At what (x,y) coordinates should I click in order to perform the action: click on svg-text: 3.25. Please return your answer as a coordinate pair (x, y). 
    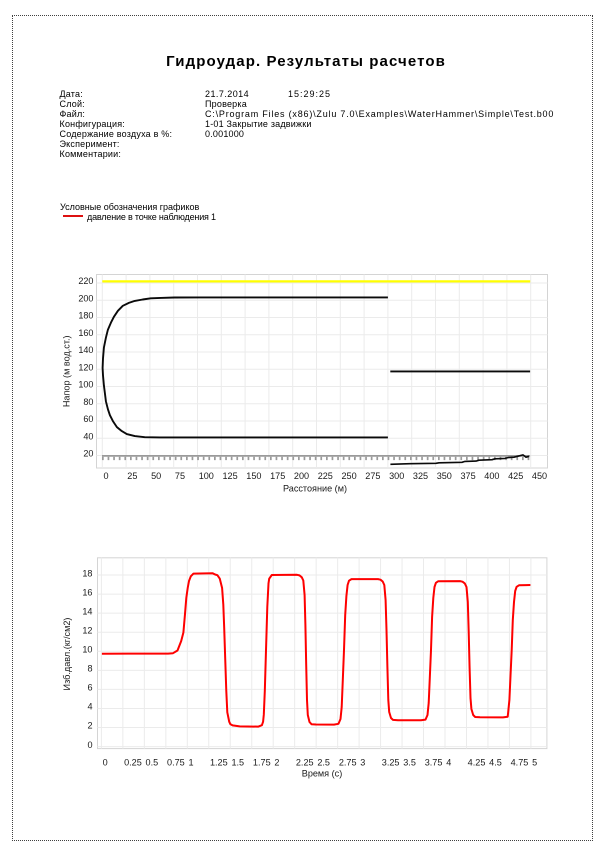
    Looking at the image, I should click on (391, 762).